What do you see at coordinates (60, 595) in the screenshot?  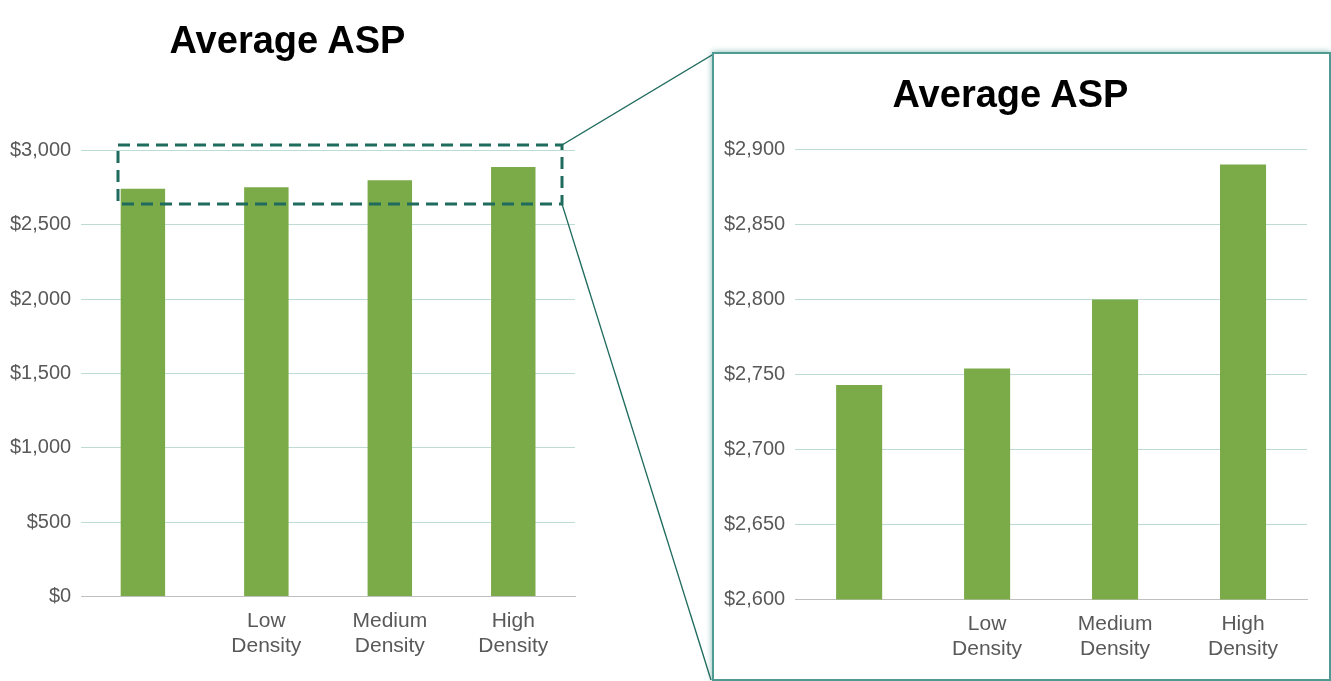 I see `y-tick-label: $0` at bounding box center [60, 595].